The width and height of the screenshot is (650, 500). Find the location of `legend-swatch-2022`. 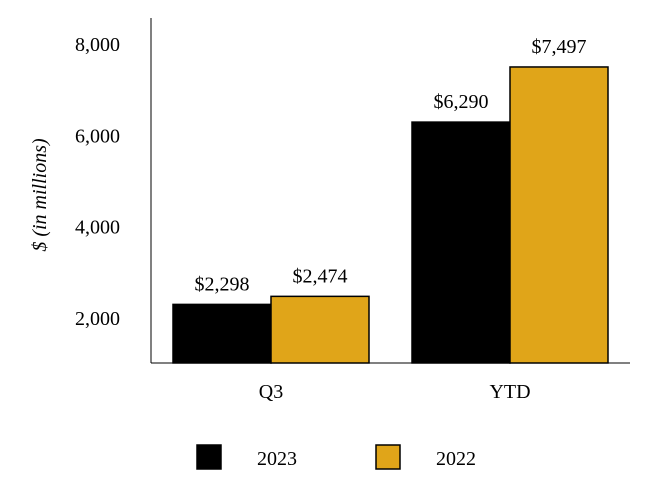

legend-swatch-2022 is located at coordinates (388, 457).